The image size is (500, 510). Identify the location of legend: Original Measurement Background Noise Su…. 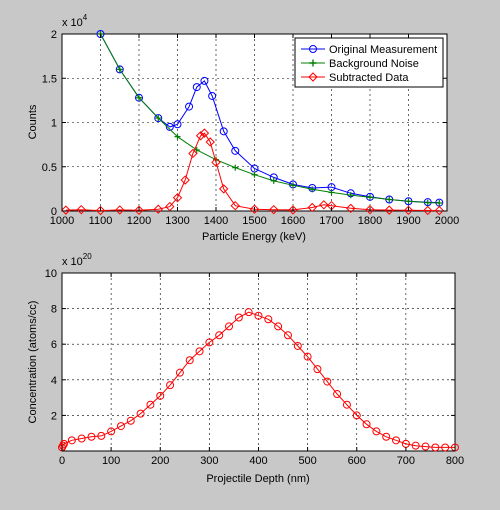
(369, 62).